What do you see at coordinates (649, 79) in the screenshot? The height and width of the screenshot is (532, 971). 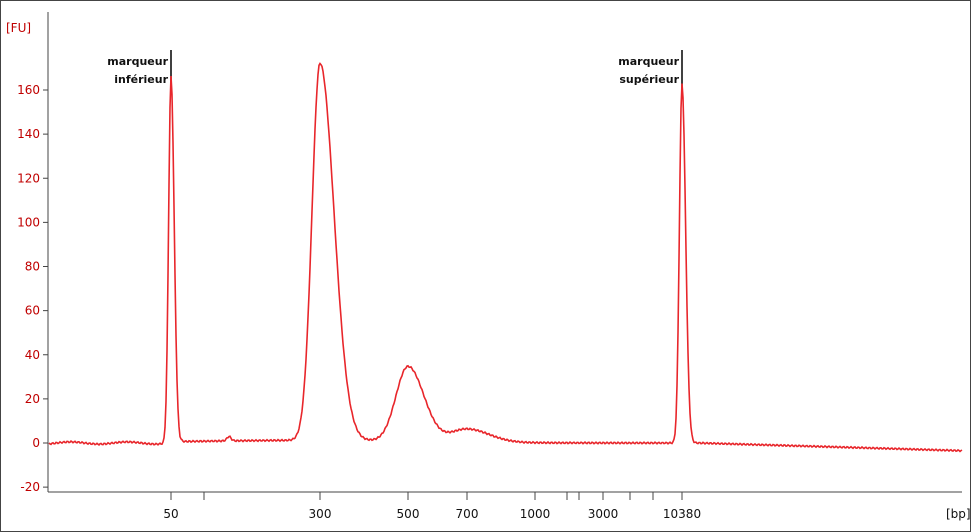 I see `annotation-line2: supérieur` at bounding box center [649, 79].